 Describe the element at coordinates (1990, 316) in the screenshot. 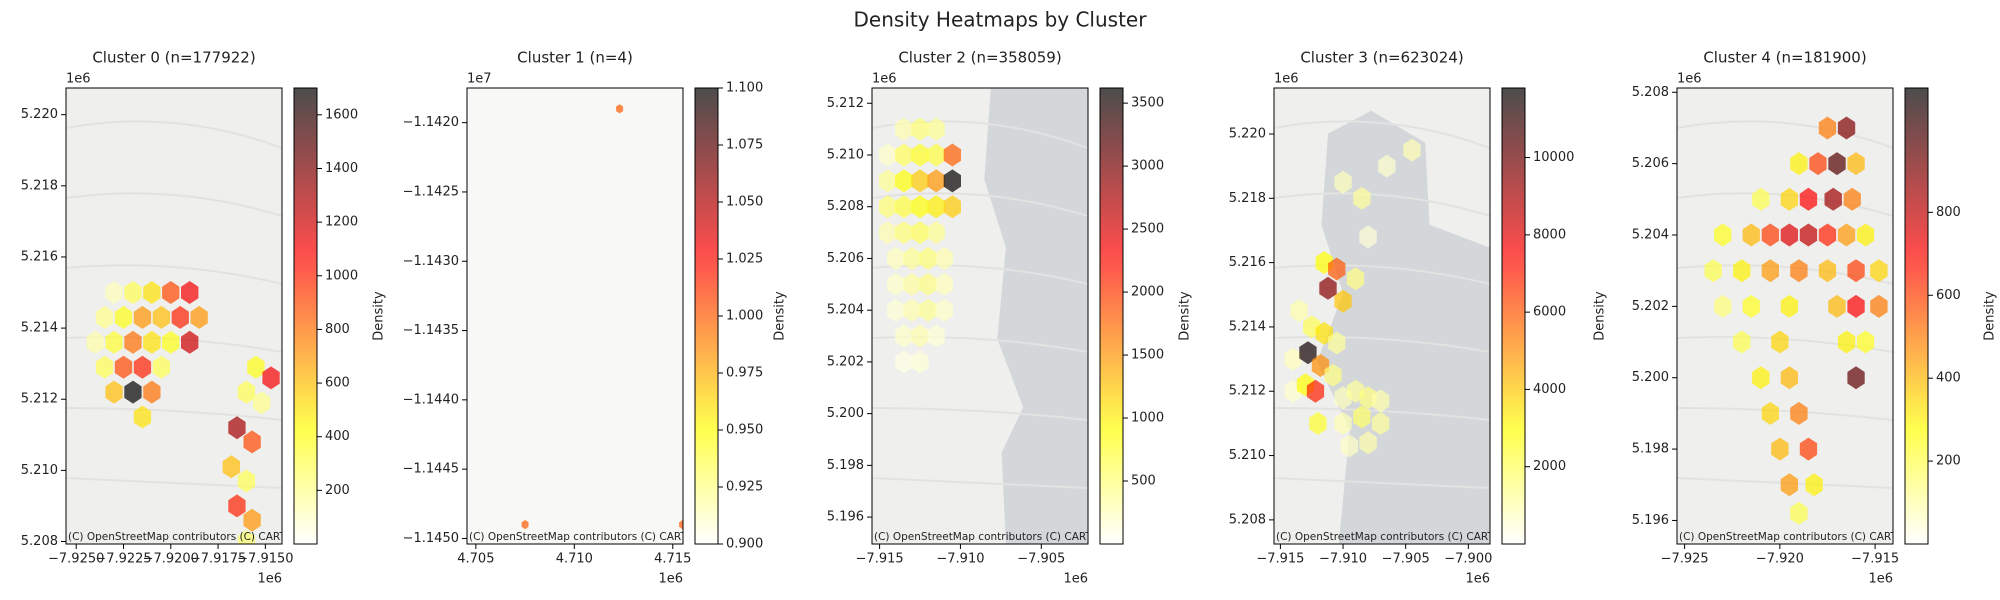

I see `colorbar-label: Density` at that location.